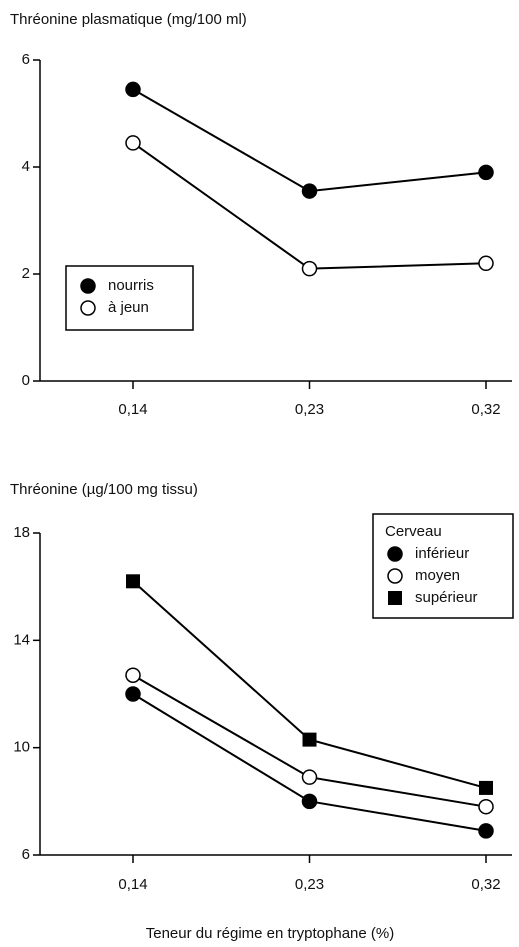 The width and height of the screenshot is (519, 947). What do you see at coordinates (128, 19) in the screenshot?
I see `chart-title: Thréonine plasmatique (mg/100 ml)` at bounding box center [128, 19].